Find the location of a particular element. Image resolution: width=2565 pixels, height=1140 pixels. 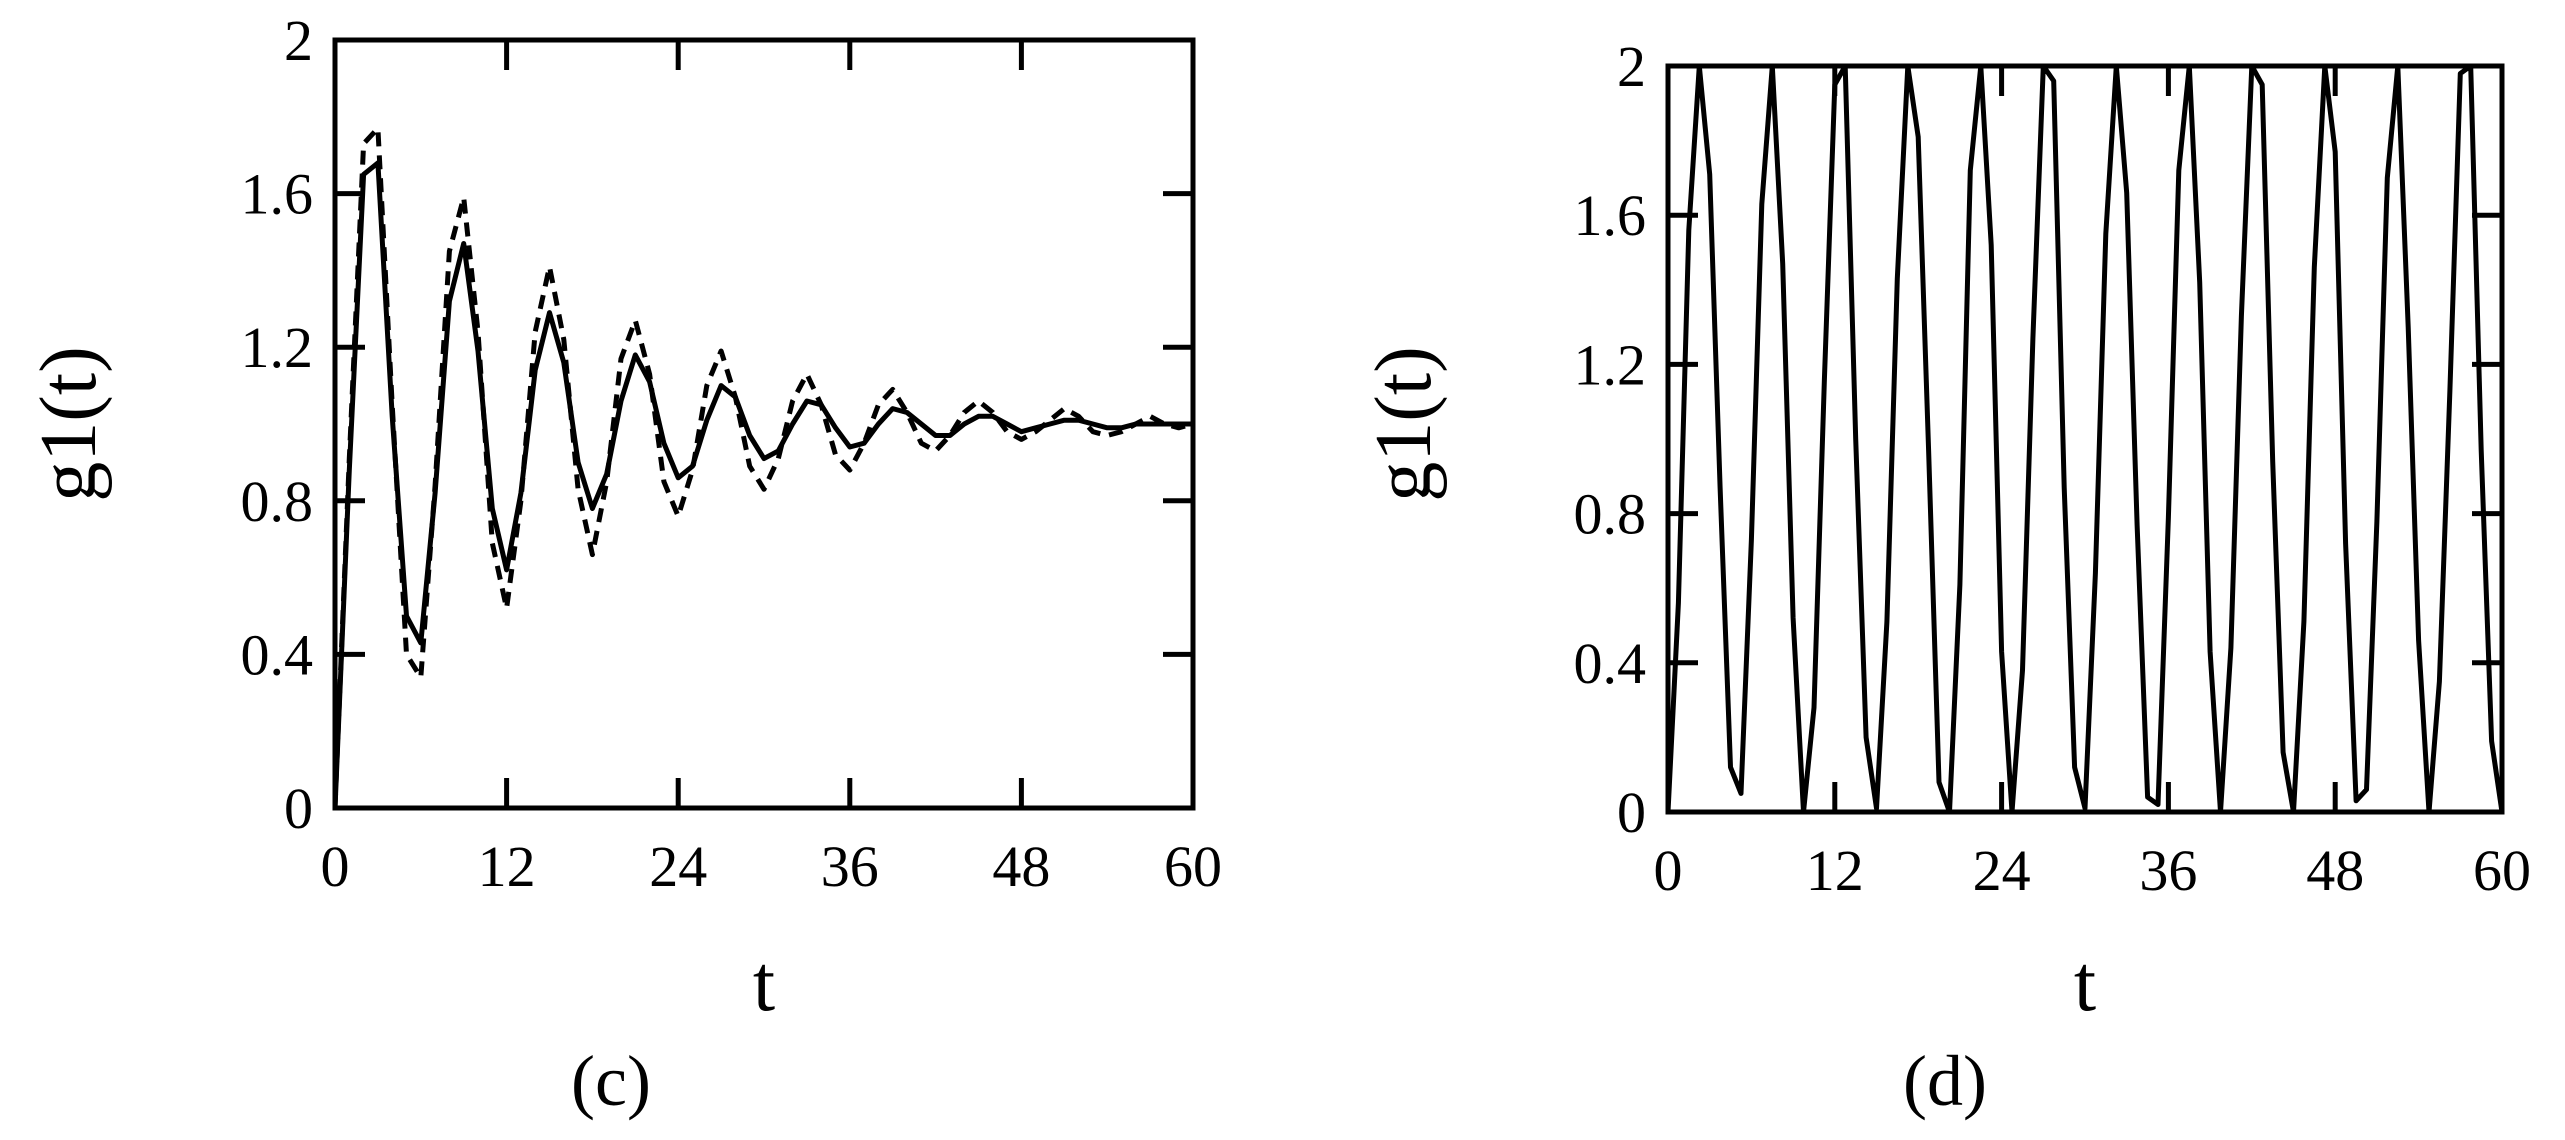

chart-d-y-tick-label: 1.2 is located at coordinates (1610, 364).